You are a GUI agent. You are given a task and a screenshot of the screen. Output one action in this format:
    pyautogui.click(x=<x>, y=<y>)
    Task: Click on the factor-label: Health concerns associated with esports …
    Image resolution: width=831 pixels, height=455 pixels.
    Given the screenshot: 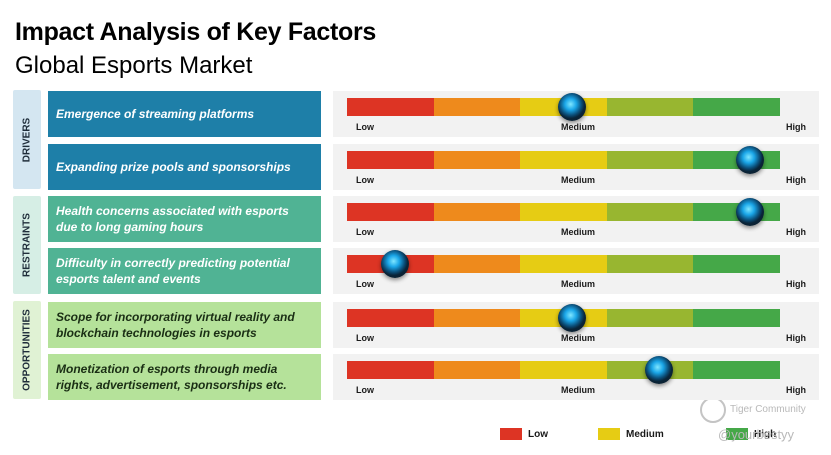 What is the action you would take?
    pyautogui.click(x=184, y=219)
    